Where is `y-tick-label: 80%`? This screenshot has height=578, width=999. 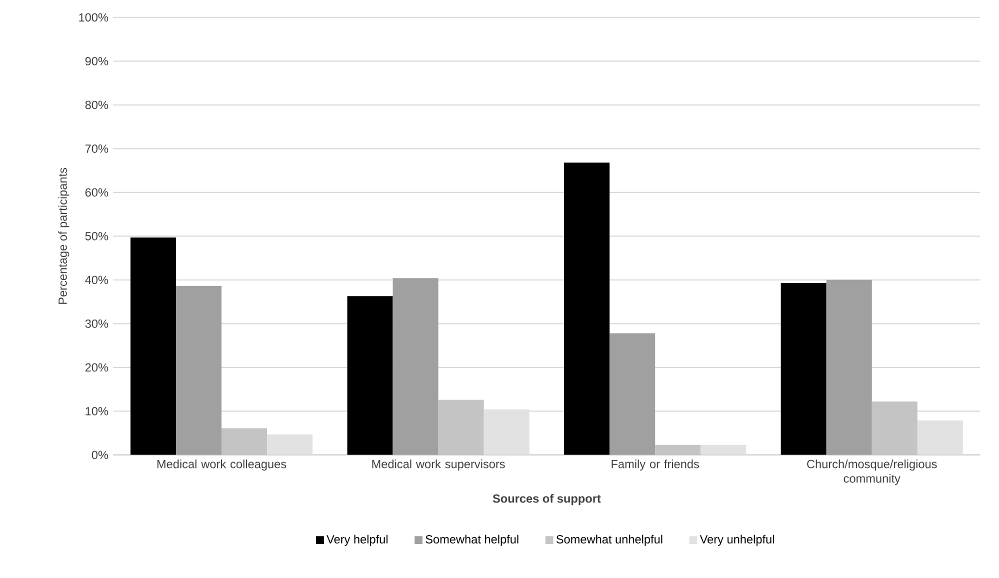 y-tick-label: 80% is located at coordinates (96, 104).